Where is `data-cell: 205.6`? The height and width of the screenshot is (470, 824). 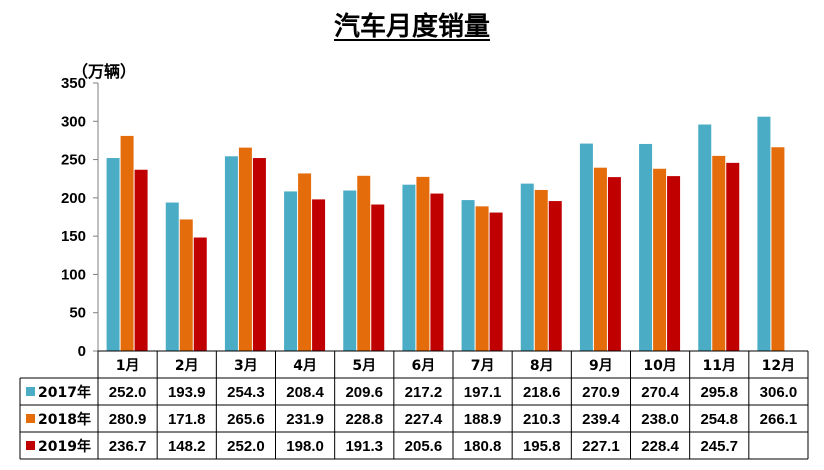
data-cell: 205.6 is located at coordinates (424, 446).